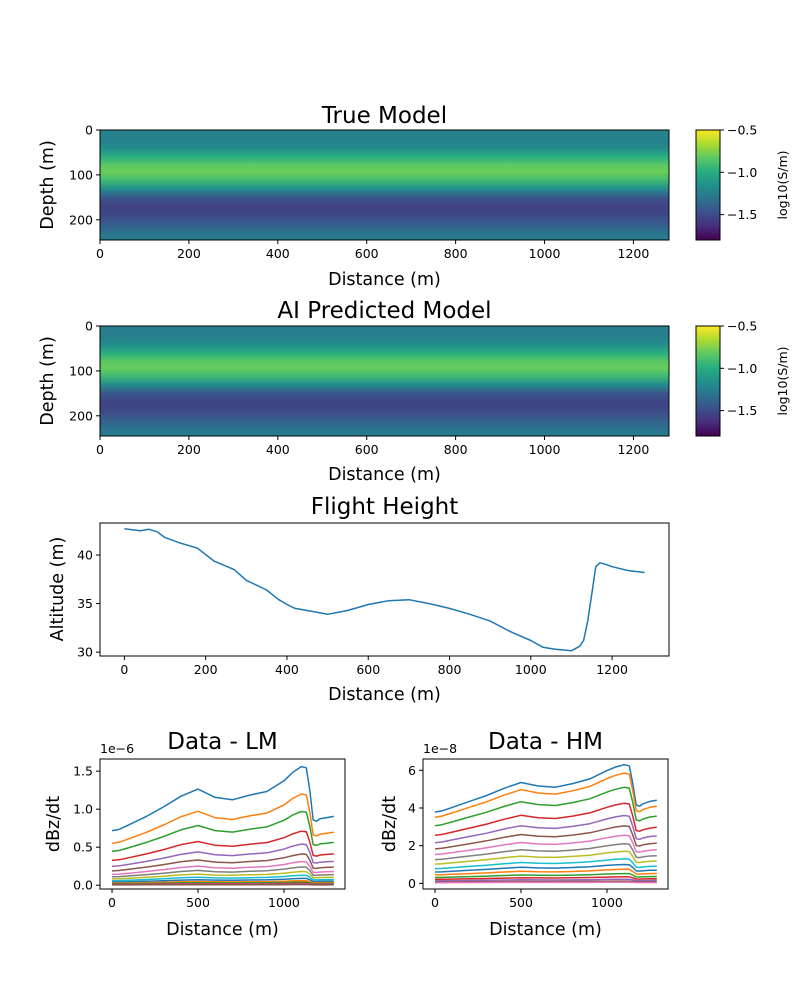 The image size is (800, 1000). What do you see at coordinates (83, 885) in the screenshot?
I see `y-tick-label: 0.0` at bounding box center [83, 885].